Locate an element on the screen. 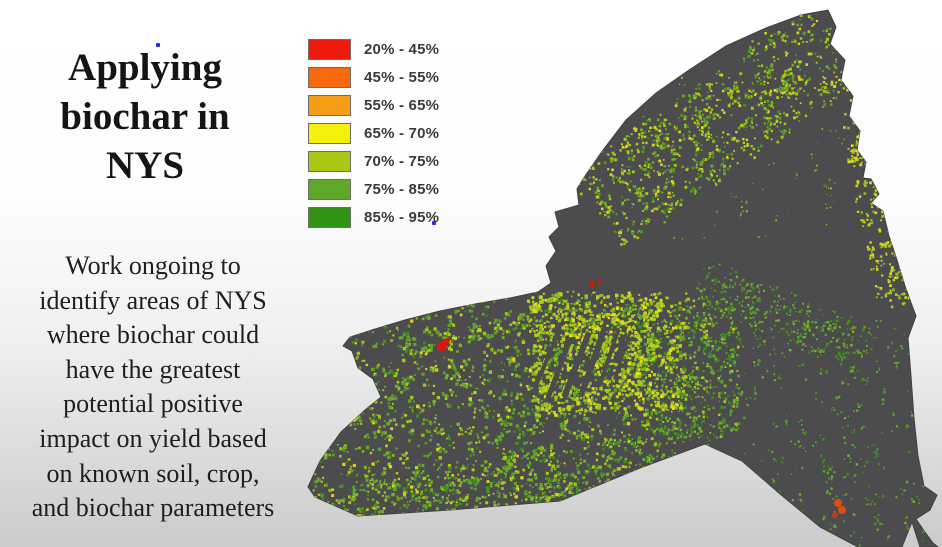 The height and width of the screenshot is (547, 942). legend-label: 55% - 65% is located at coordinates (402, 105).